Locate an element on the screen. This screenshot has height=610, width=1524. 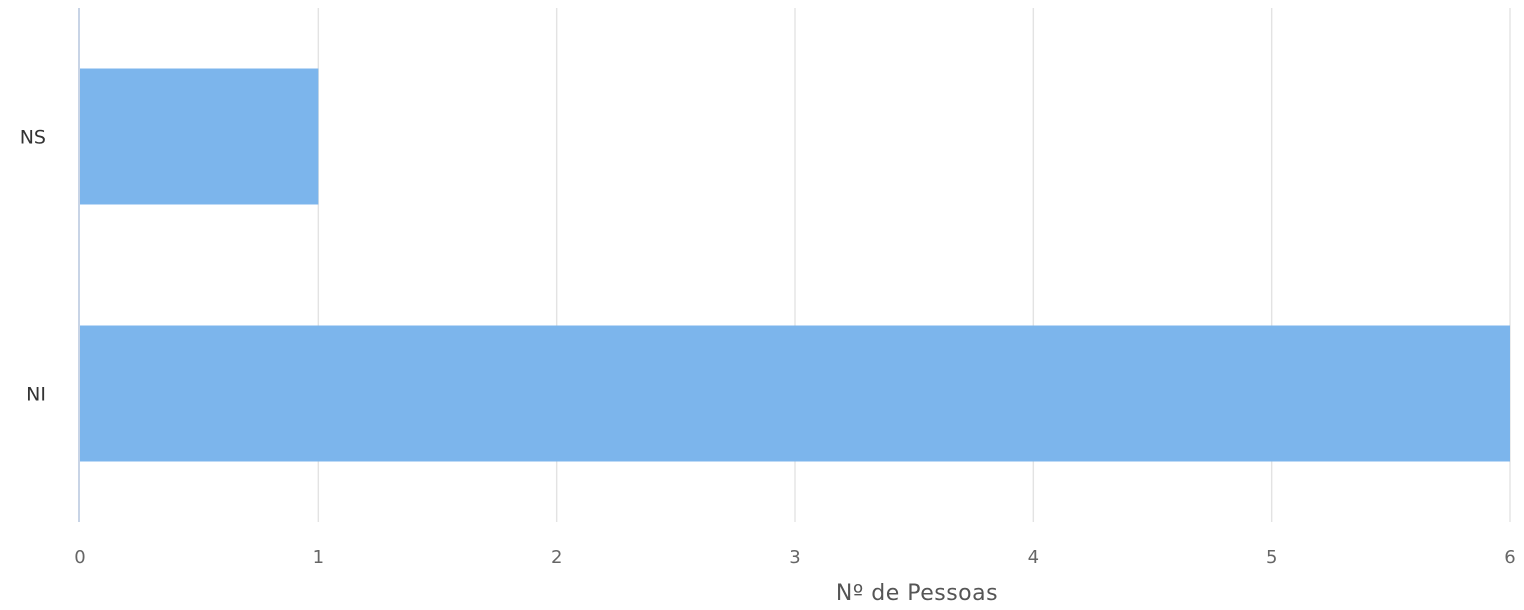
x-axis-title: Nº de Pessoas is located at coordinates (917, 593).